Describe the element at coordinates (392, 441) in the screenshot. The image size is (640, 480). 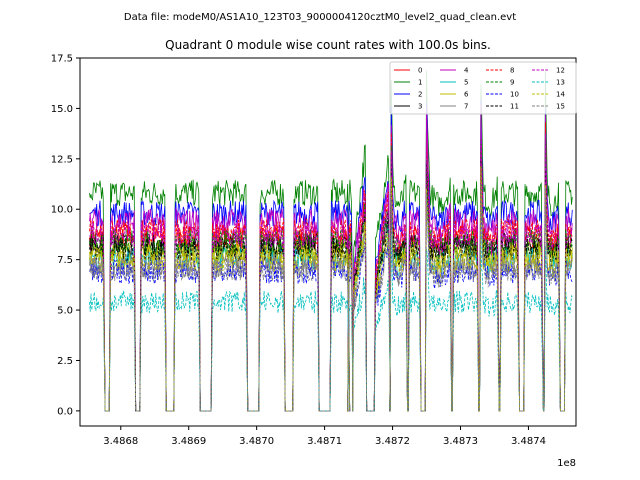
I see `x-tick-label: 3.4872` at that location.